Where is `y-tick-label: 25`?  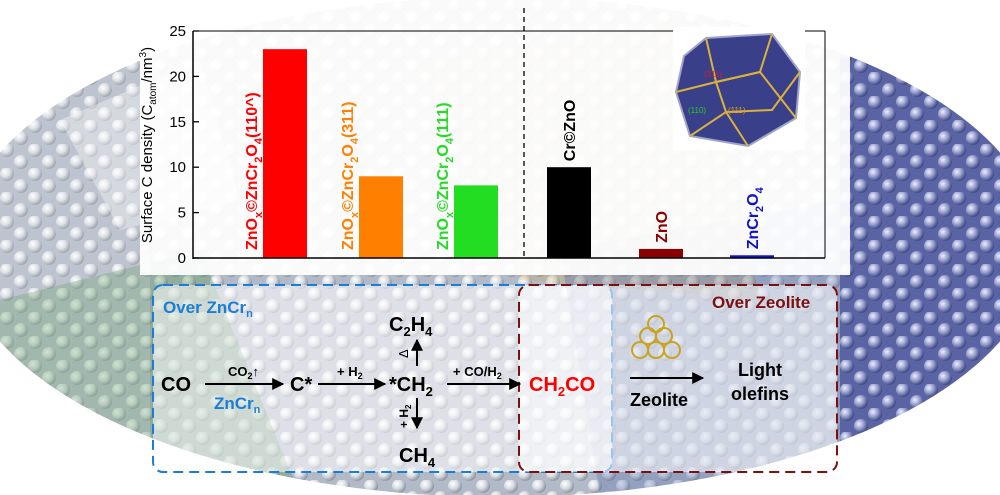 y-tick-label: 25 is located at coordinates (177, 31).